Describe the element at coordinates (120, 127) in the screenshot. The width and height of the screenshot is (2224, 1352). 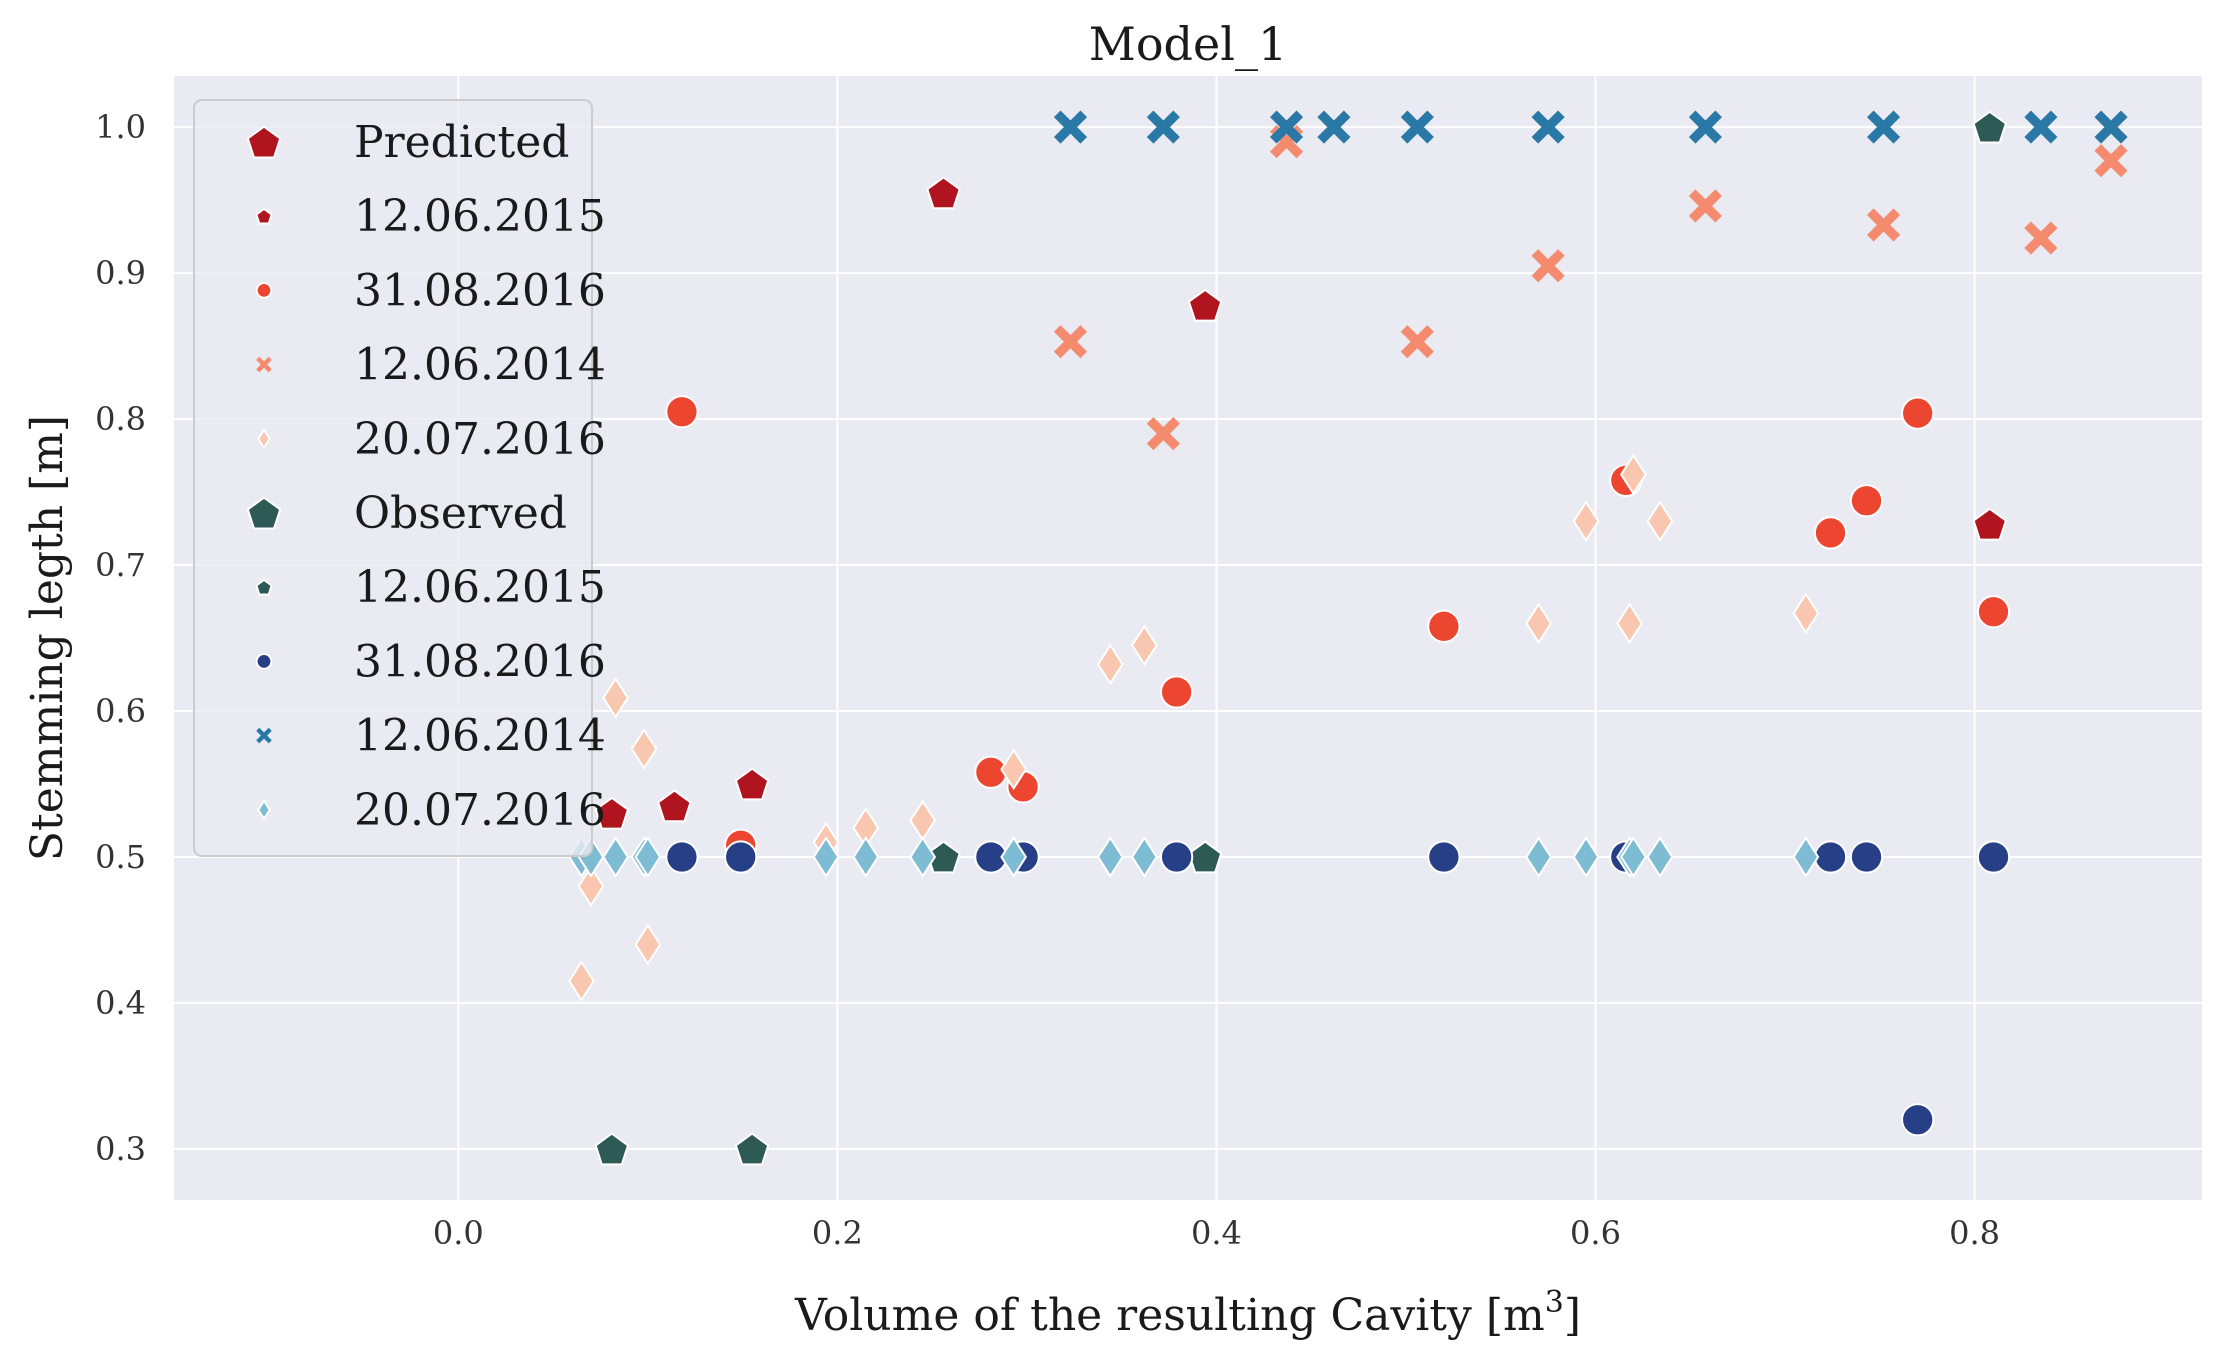
I see `y-tick-label: 1.0` at that location.